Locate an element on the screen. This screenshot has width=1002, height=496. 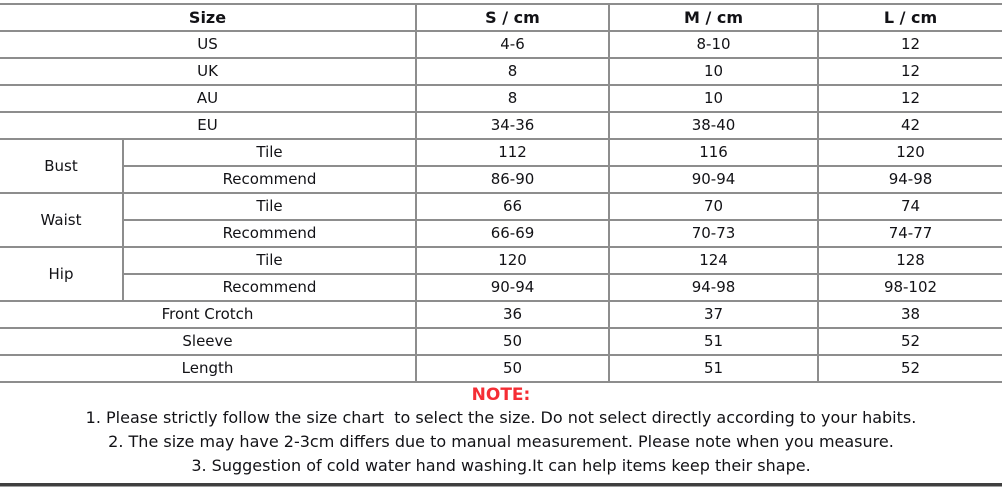
cell-bust-recommend-m: 90-94 is located at coordinates (714, 179).